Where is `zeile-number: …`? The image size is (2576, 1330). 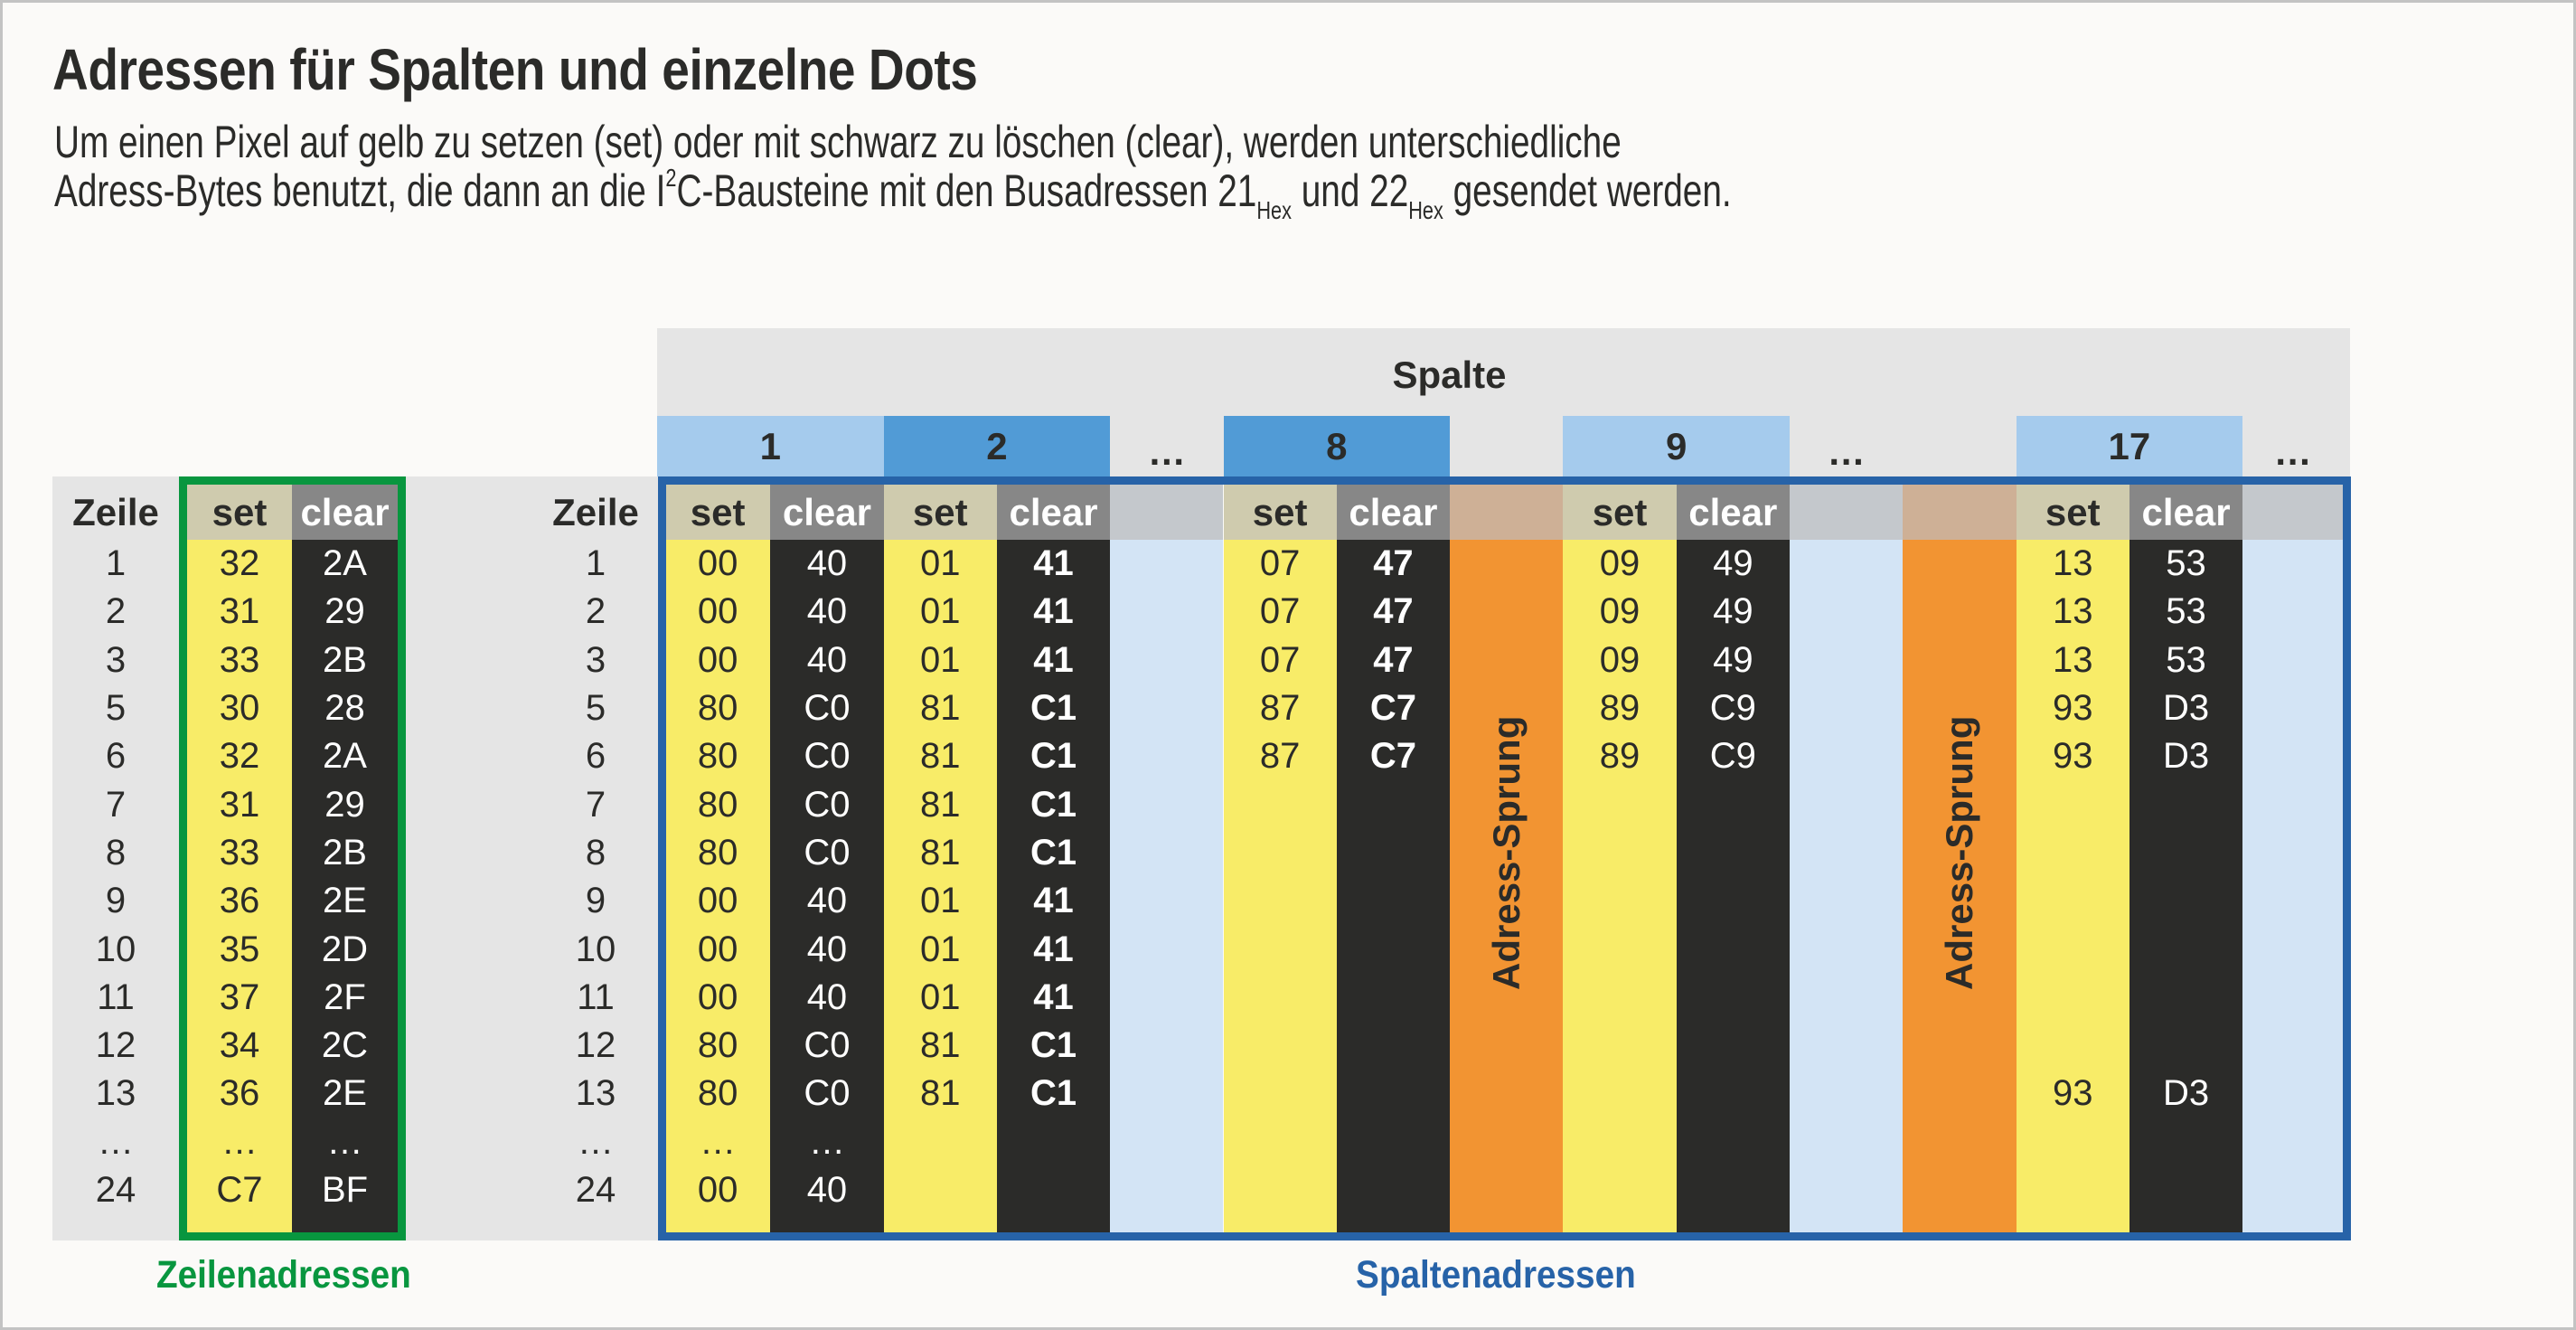 zeile-number: … is located at coordinates (596, 1141).